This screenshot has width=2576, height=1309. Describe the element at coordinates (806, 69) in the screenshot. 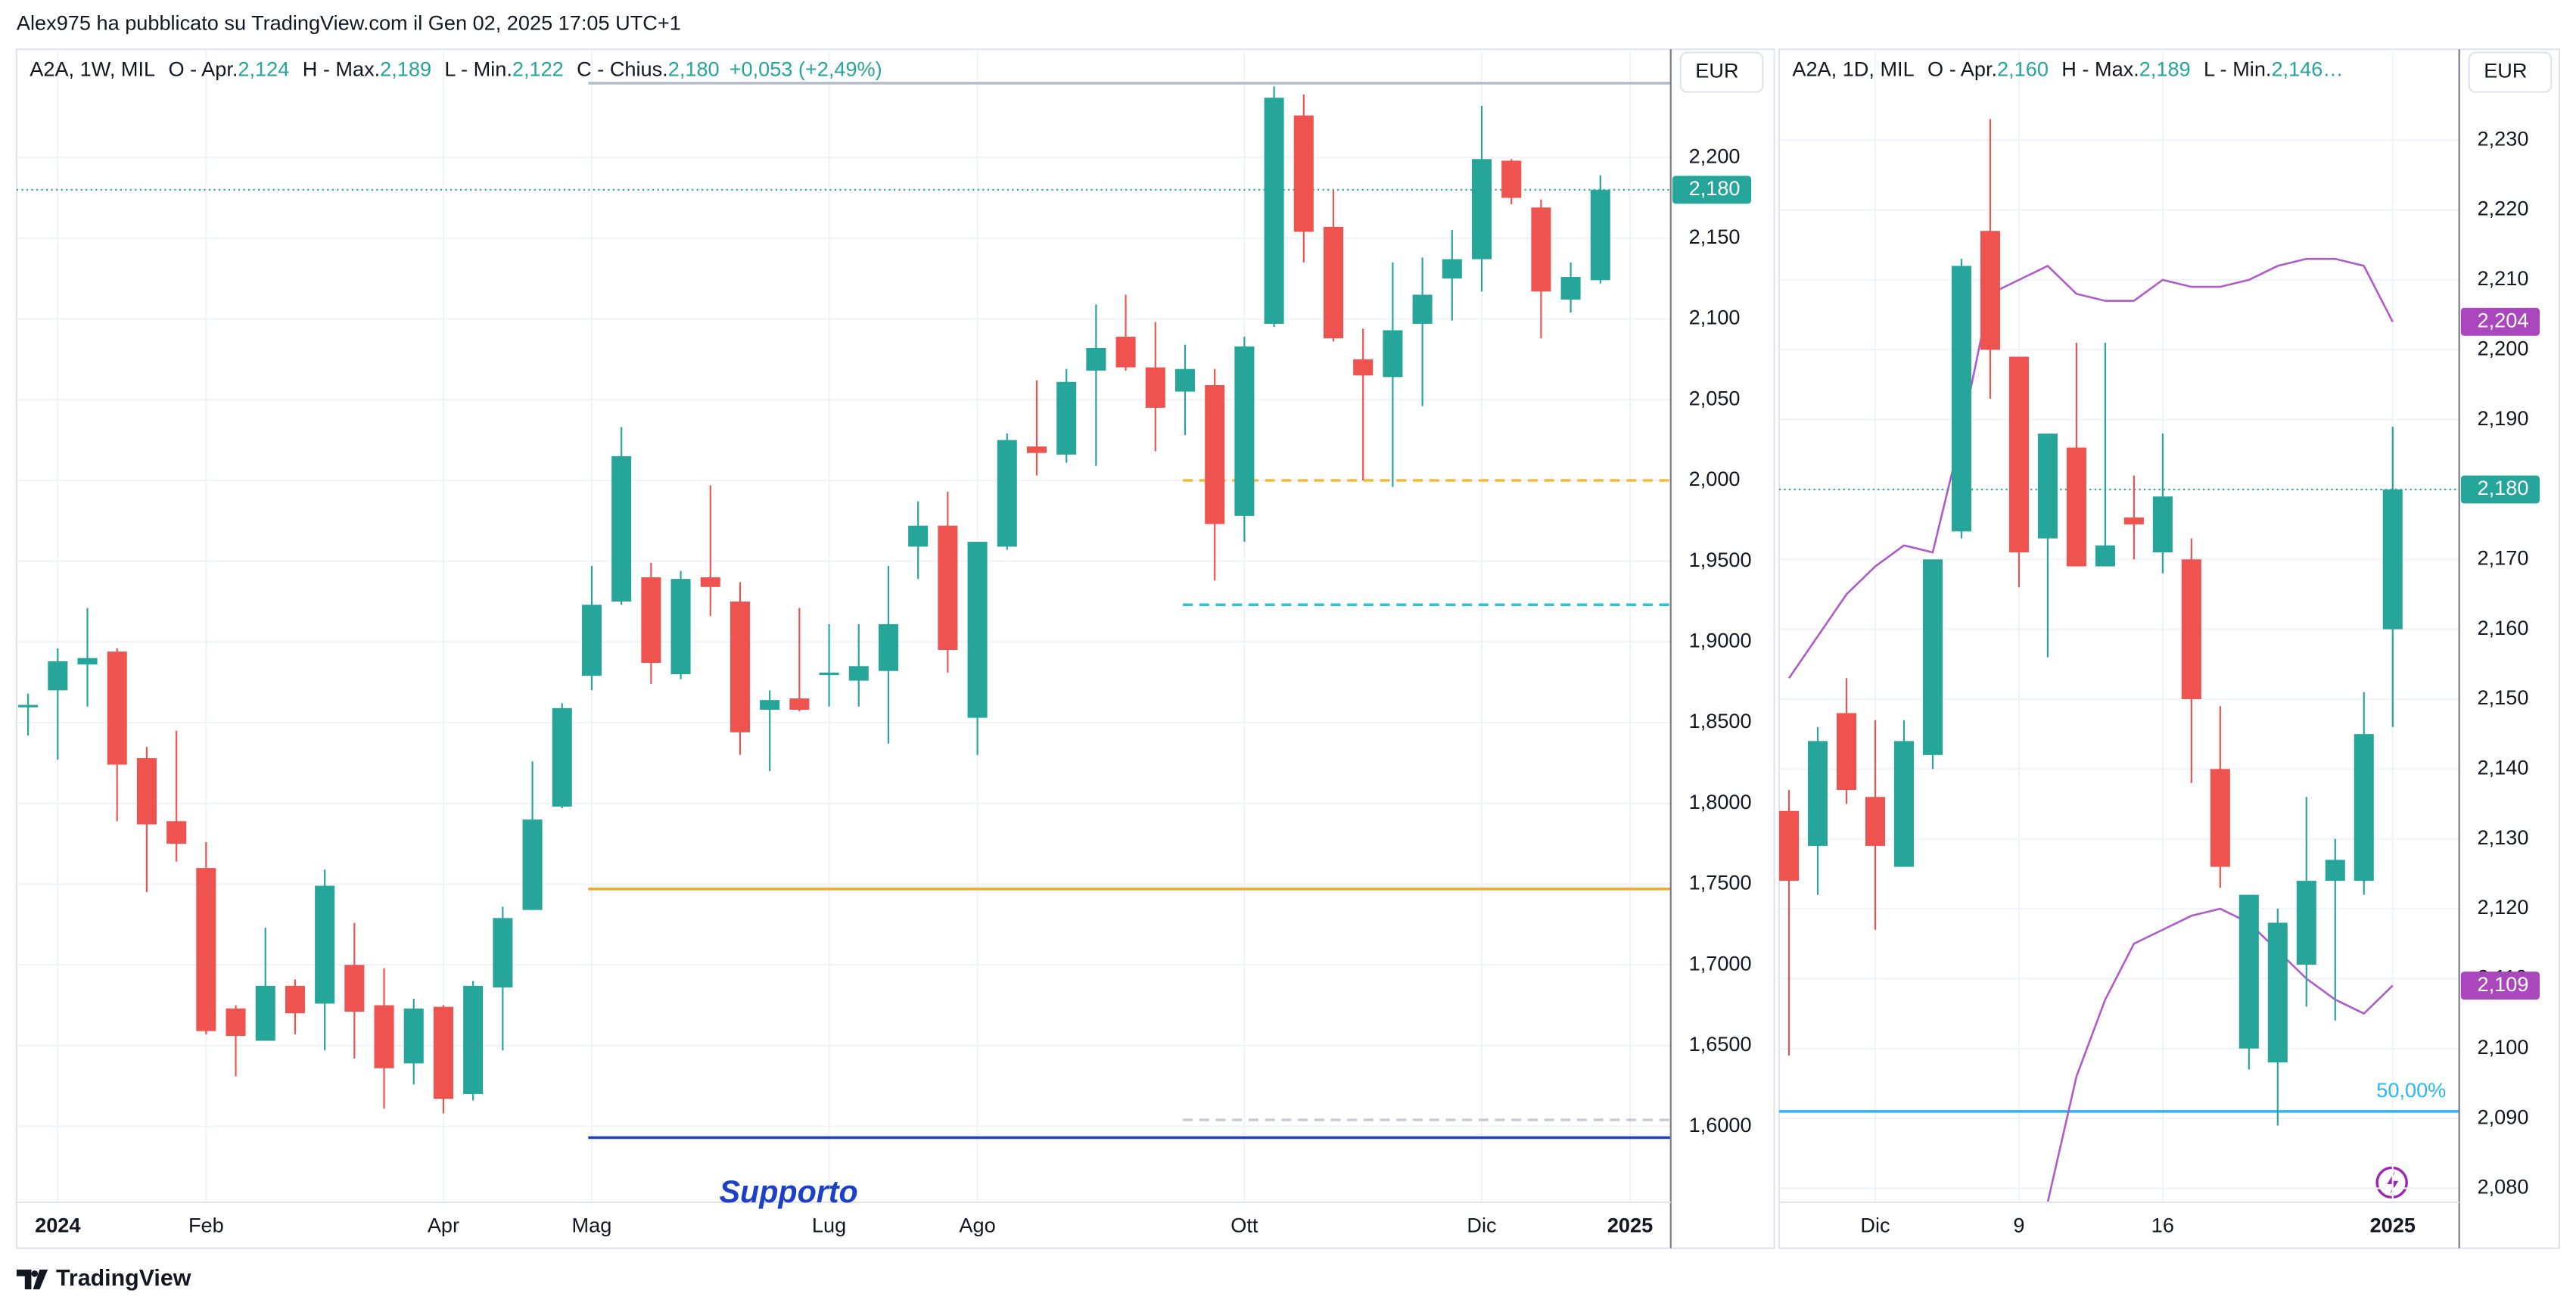

I see `legend-change: +0,053 (+2,49%)` at that location.